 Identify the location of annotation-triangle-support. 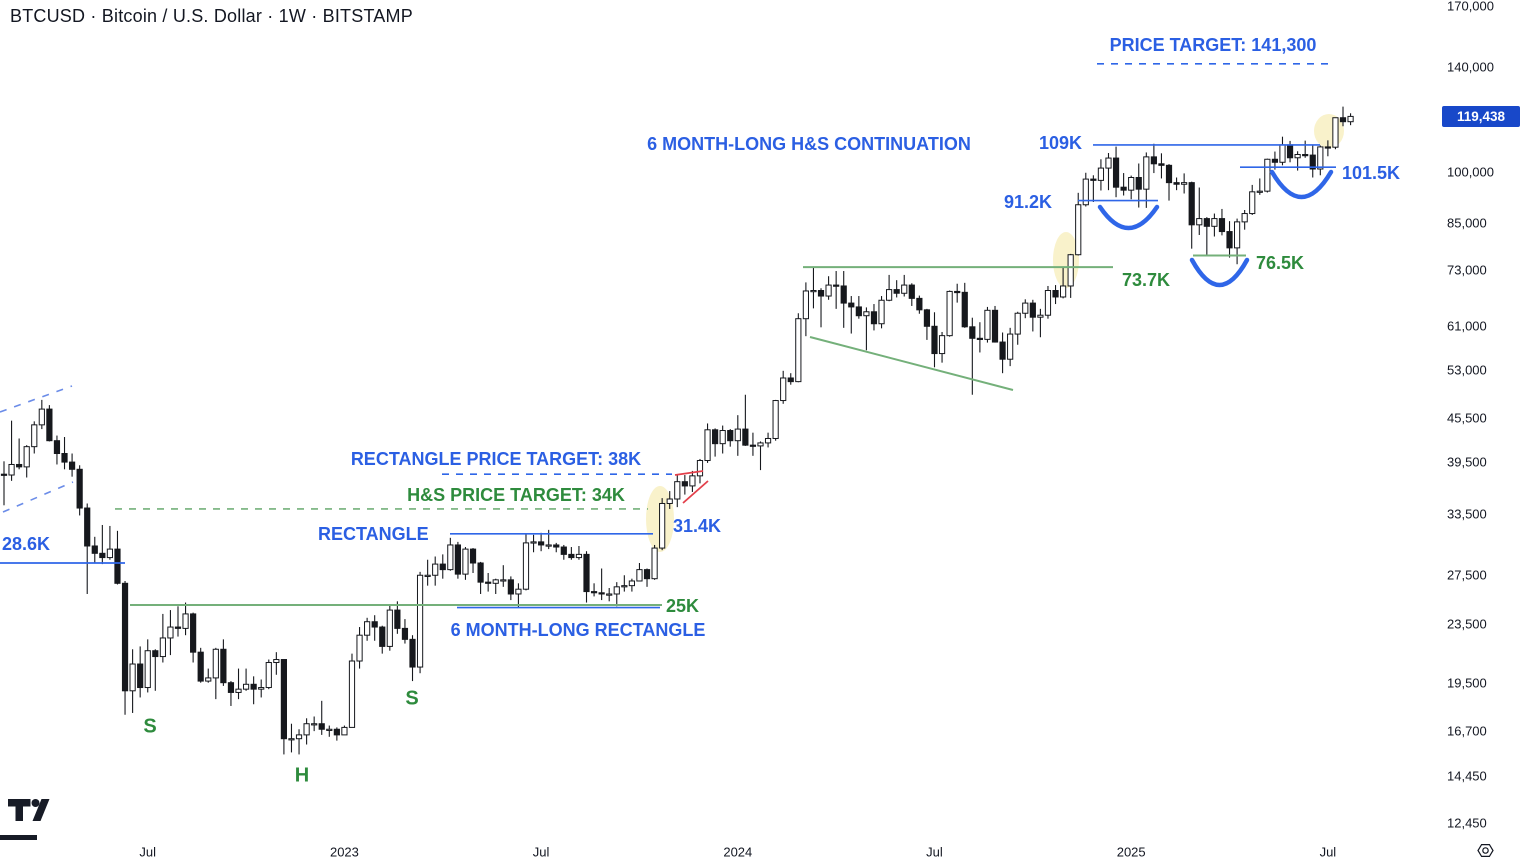
(911, 363).